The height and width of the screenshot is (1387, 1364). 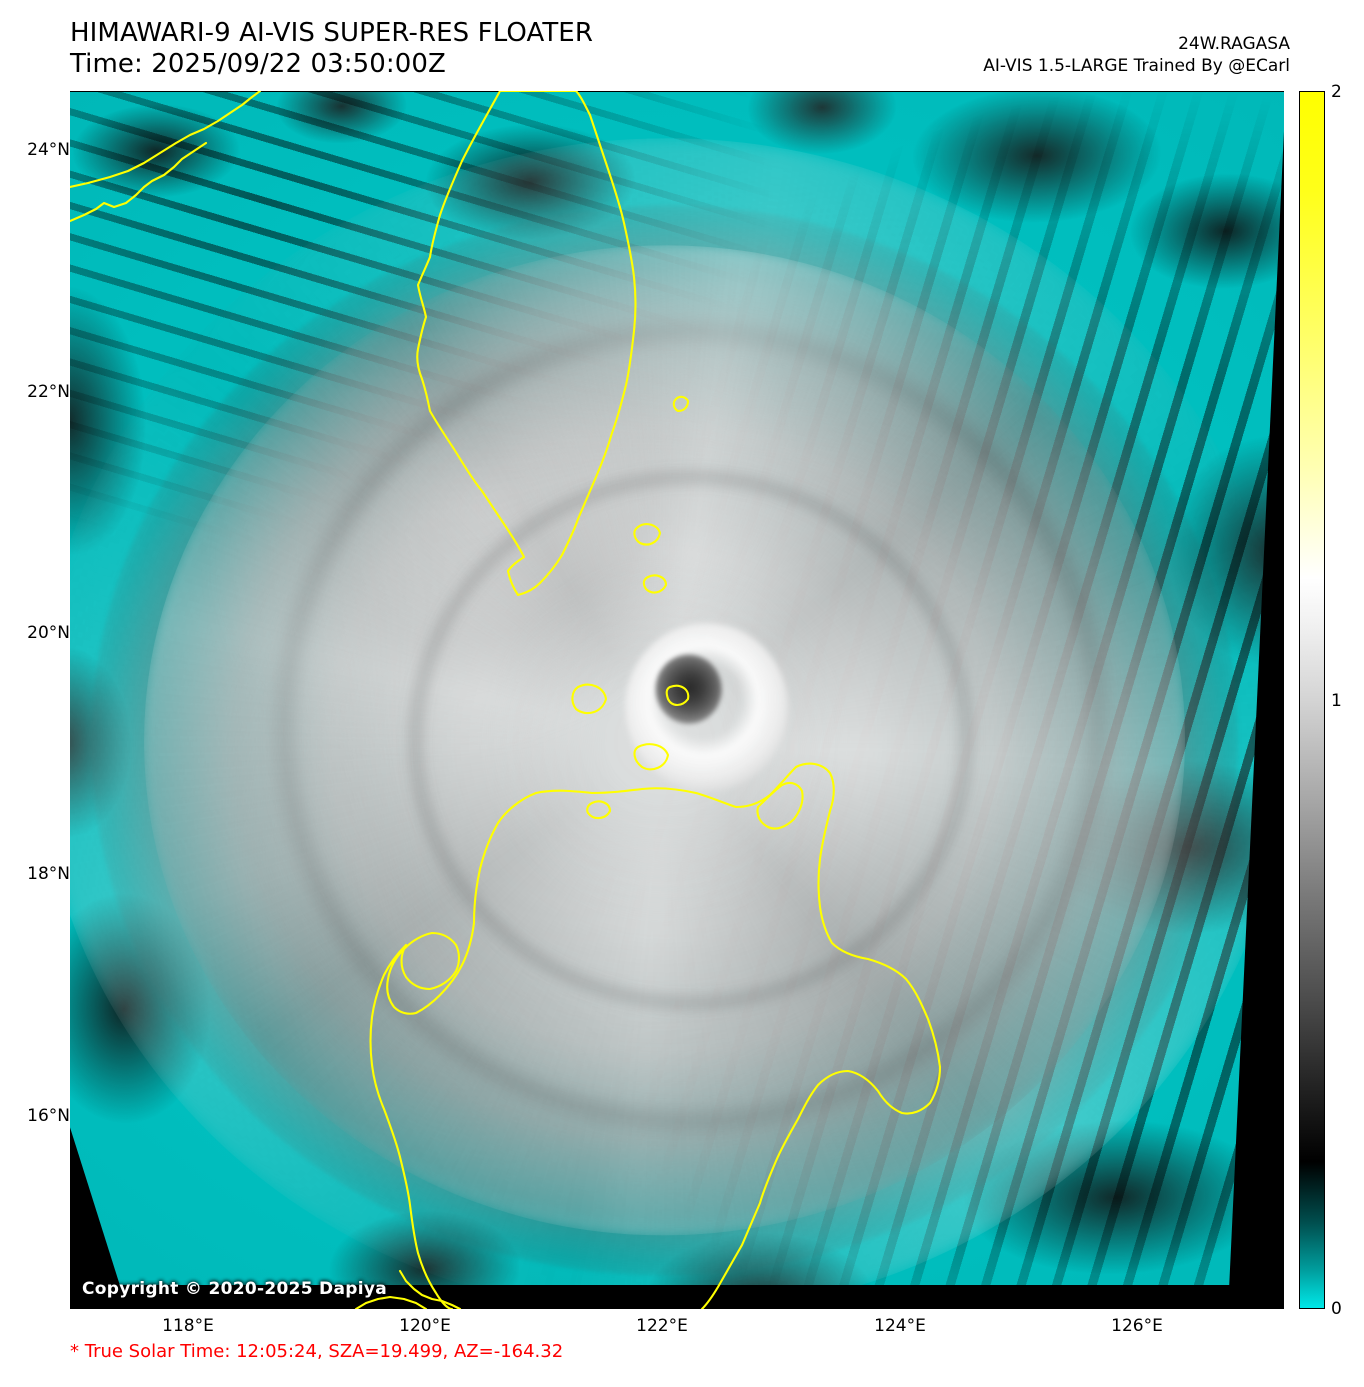 What do you see at coordinates (1136, 66) in the screenshot?
I see `model-credit-label: AI-VIS 1.5-LARGE Trained By @ECarl` at bounding box center [1136, 66].